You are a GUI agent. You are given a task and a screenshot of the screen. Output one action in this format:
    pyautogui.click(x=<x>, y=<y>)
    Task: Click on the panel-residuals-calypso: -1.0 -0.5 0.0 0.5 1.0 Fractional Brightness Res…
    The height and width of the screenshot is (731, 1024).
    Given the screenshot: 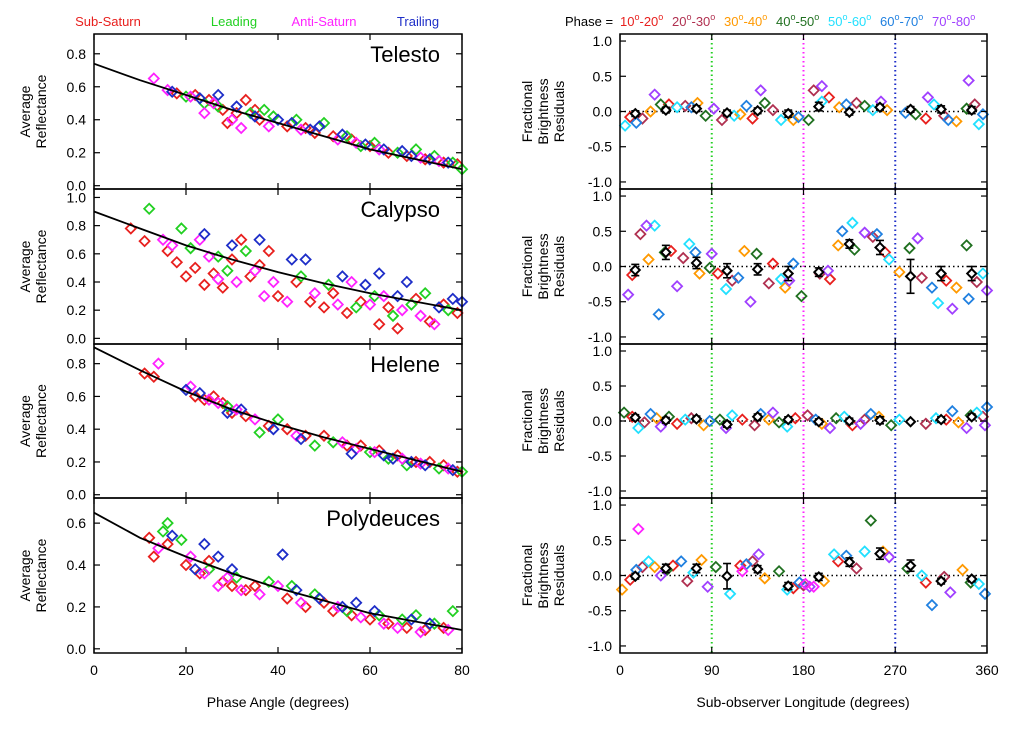 What is the action you would take?
    pyautogui.click(x=756, y=266)
    